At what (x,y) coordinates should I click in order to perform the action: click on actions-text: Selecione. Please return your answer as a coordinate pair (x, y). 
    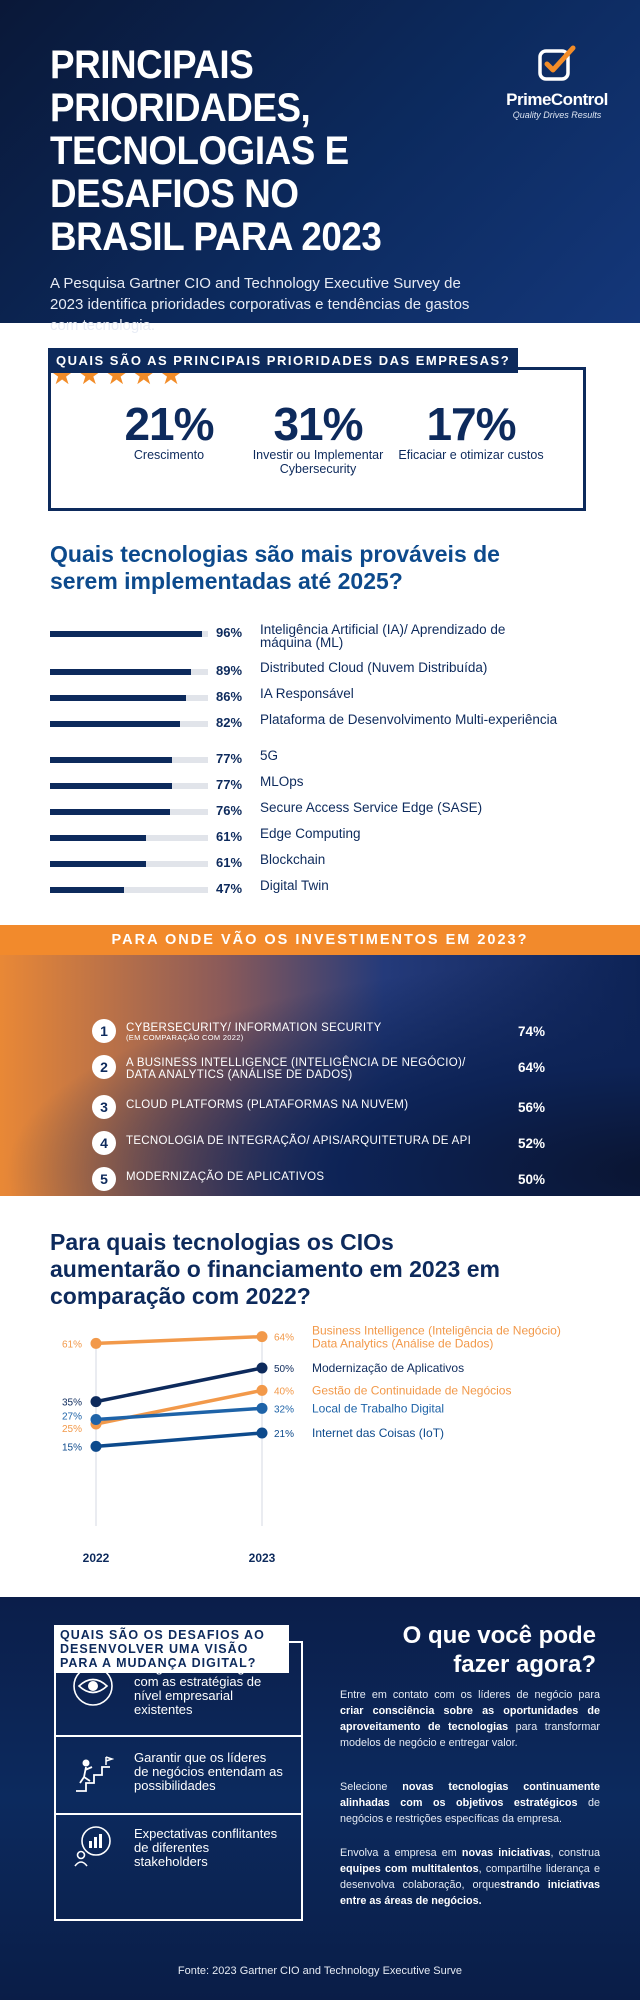
    Looking at the image, I should click on (371, 1787).